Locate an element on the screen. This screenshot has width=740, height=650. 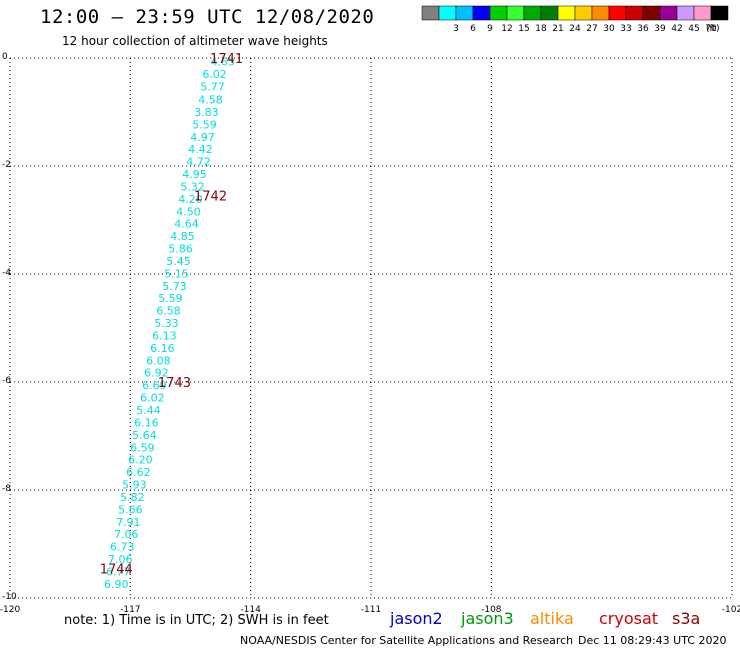
swh-value-label: 3.83 is located at coordinates (206, 112).